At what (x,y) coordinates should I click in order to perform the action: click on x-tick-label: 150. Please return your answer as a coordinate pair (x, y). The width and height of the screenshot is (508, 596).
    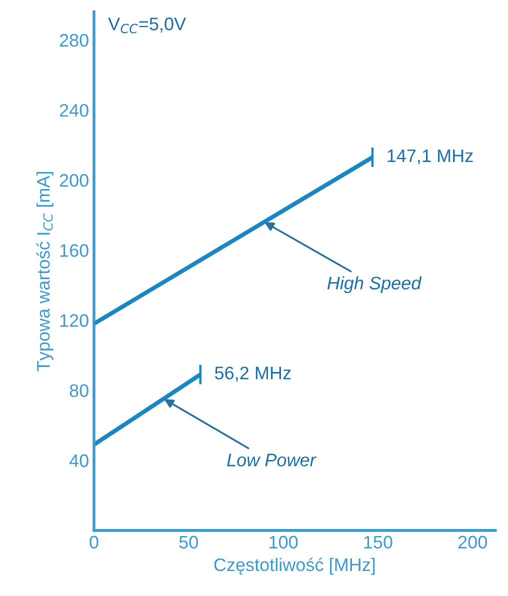
    Looking at the image, I should click on (378, 542).